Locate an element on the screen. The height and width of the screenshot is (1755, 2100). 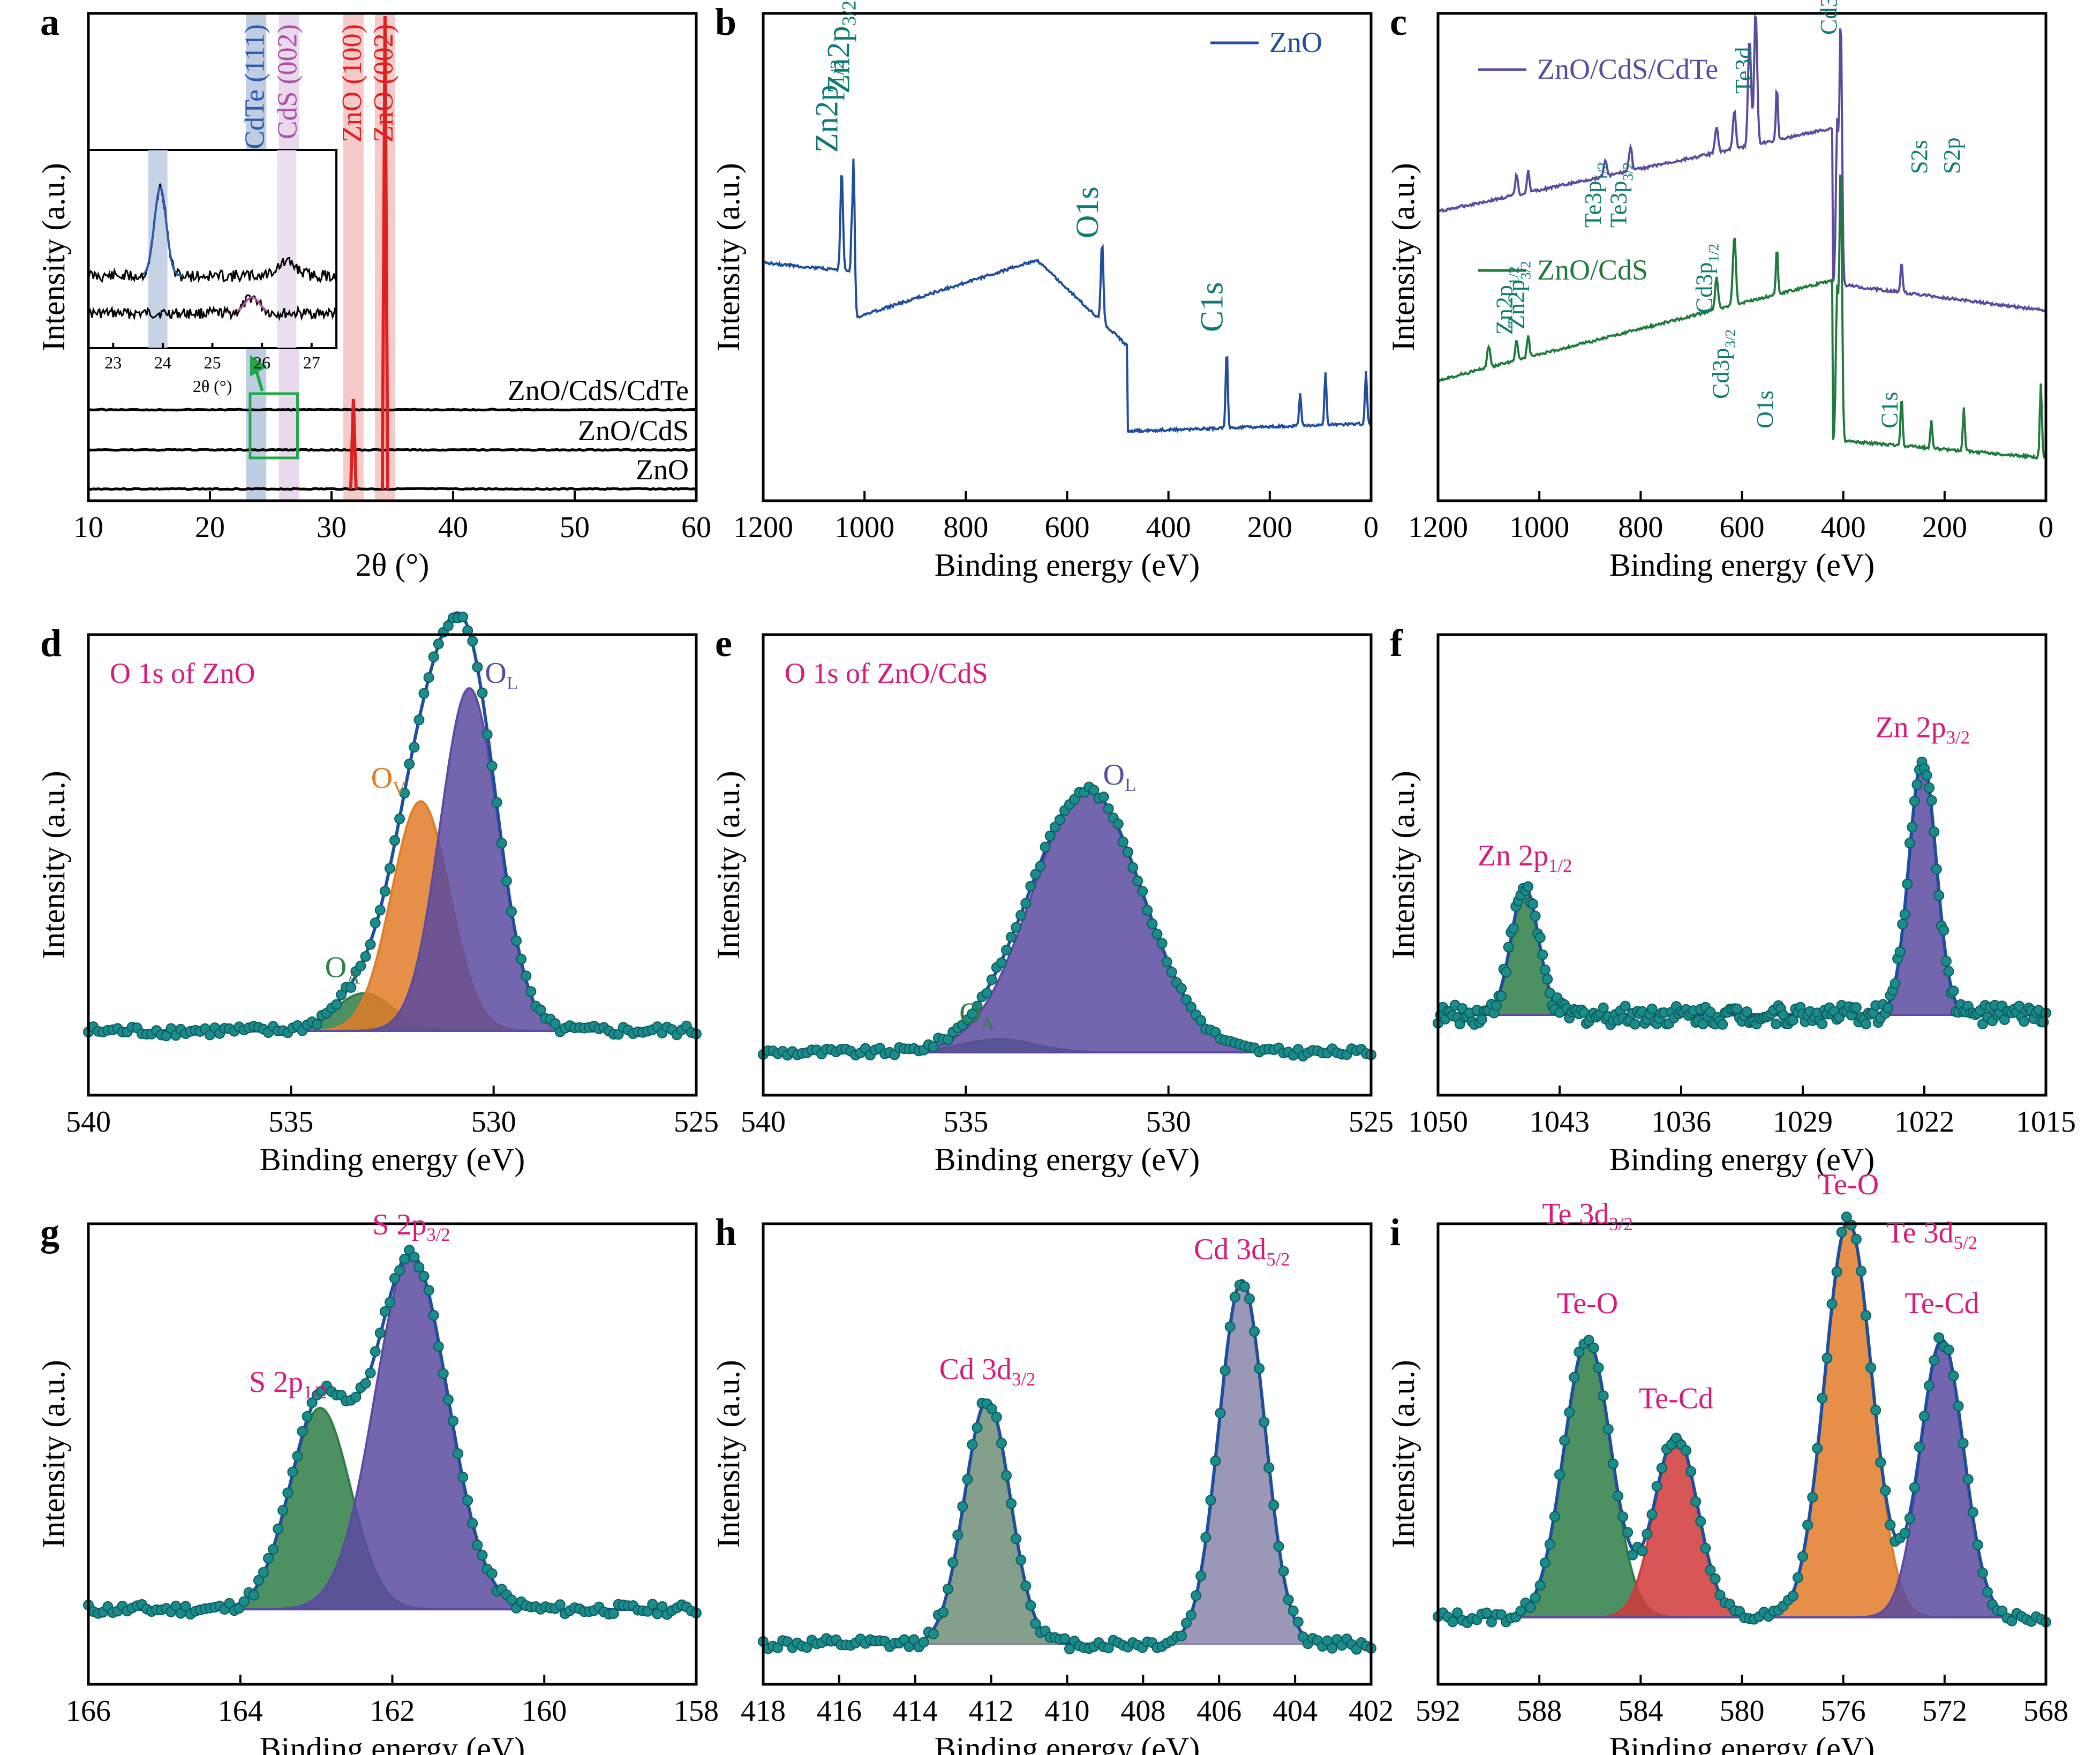
xrd-pattern is located at coordinates (393, 489).